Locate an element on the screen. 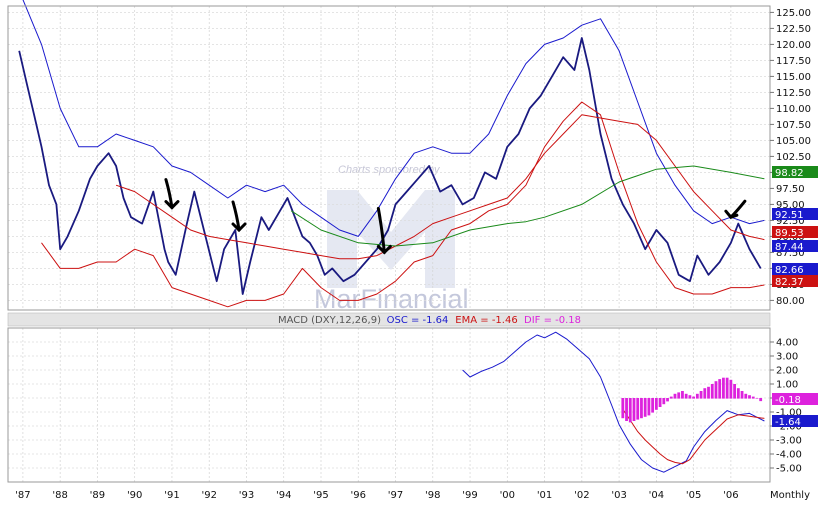 This screenshot has width=820, height=505. macd-legend-label: EMA = -1.46 is located at coordinates (486, 320).